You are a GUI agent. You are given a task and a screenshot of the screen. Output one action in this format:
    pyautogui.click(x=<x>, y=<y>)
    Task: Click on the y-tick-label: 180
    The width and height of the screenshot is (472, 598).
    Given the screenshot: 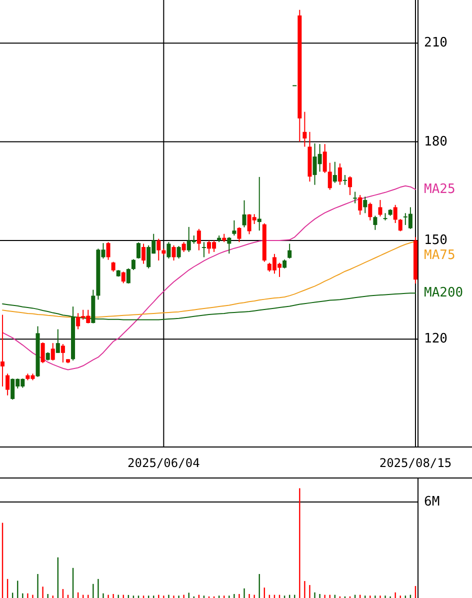 What is the action you would take?
    pyautogui.click(x=436, y=142)
    